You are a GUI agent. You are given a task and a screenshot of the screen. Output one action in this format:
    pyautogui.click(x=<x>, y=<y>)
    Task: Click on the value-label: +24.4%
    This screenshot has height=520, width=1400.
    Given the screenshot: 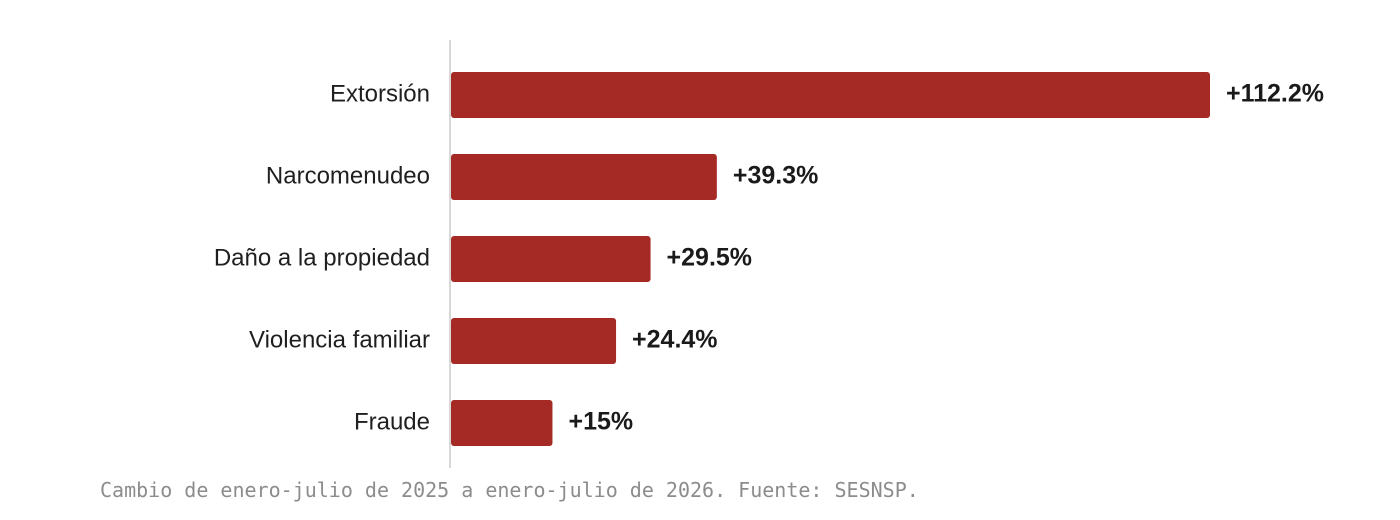 What is the action you would take?
    pyautogui.click(x=675, y=340)
    